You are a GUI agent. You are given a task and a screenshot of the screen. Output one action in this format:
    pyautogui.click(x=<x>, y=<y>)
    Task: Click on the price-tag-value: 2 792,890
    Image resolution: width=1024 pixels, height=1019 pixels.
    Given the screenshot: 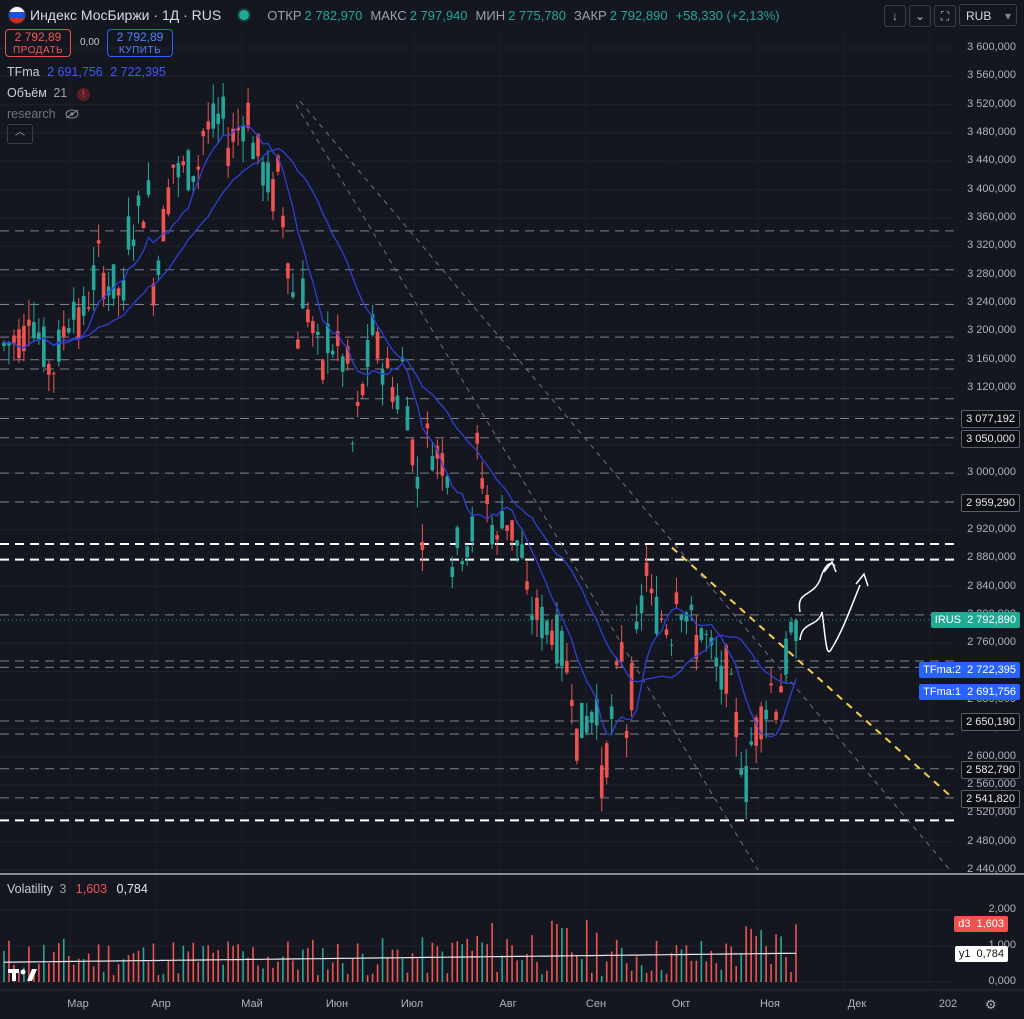 What is the action you would take?
    pyautogui.click(x=991, y=619)
    